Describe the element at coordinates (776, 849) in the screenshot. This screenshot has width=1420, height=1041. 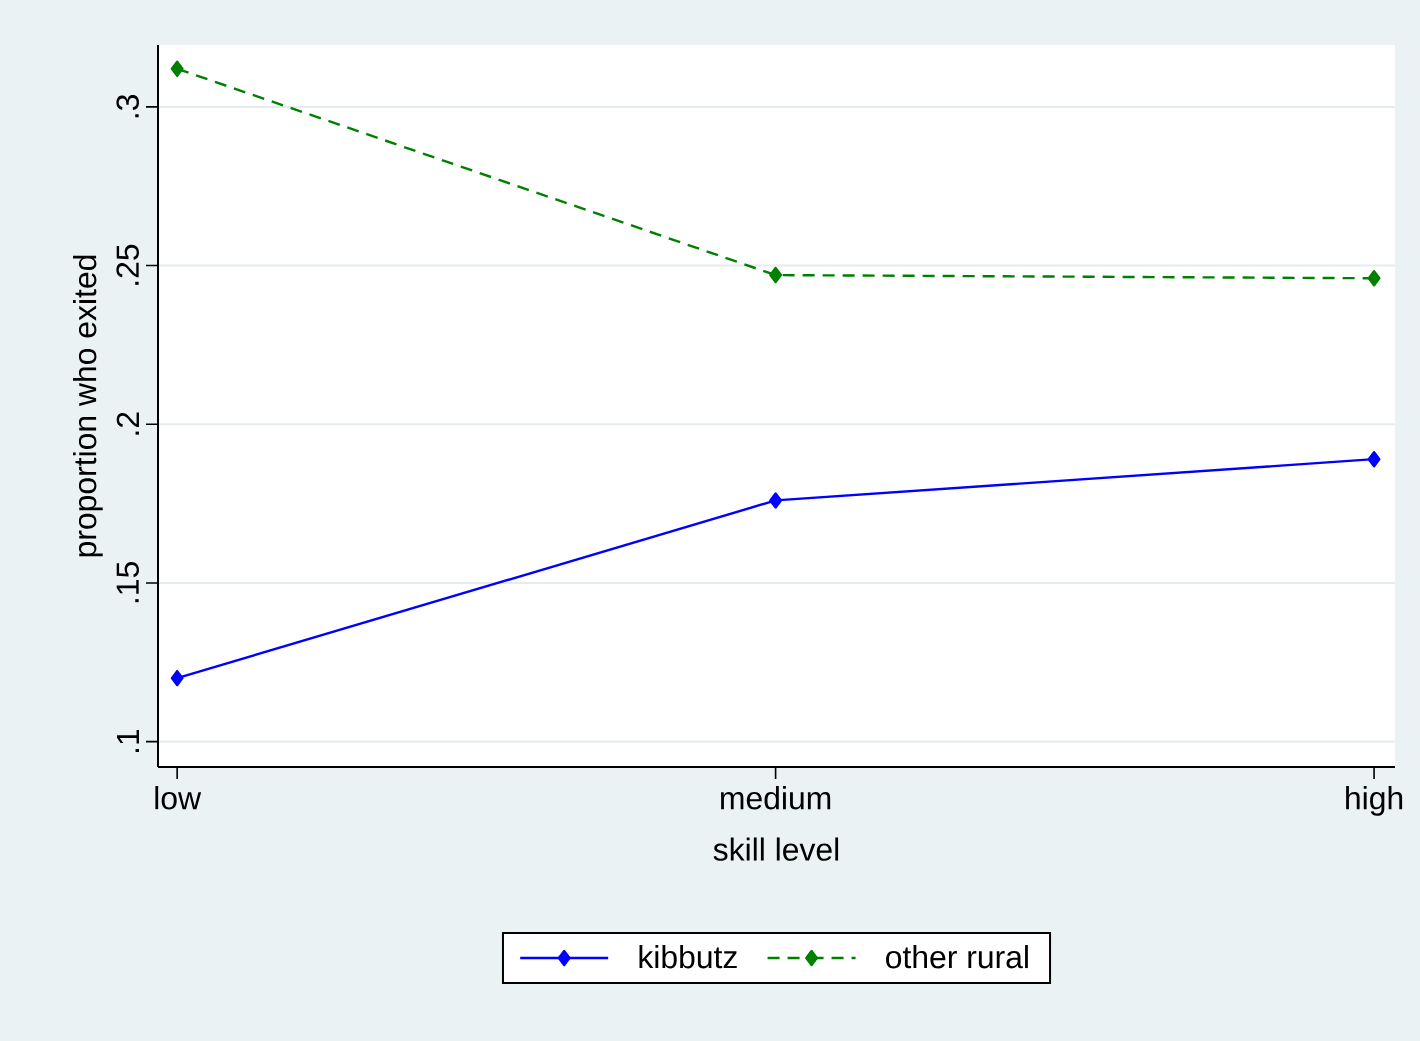
I see `x-axis-title: skill level` at that location.